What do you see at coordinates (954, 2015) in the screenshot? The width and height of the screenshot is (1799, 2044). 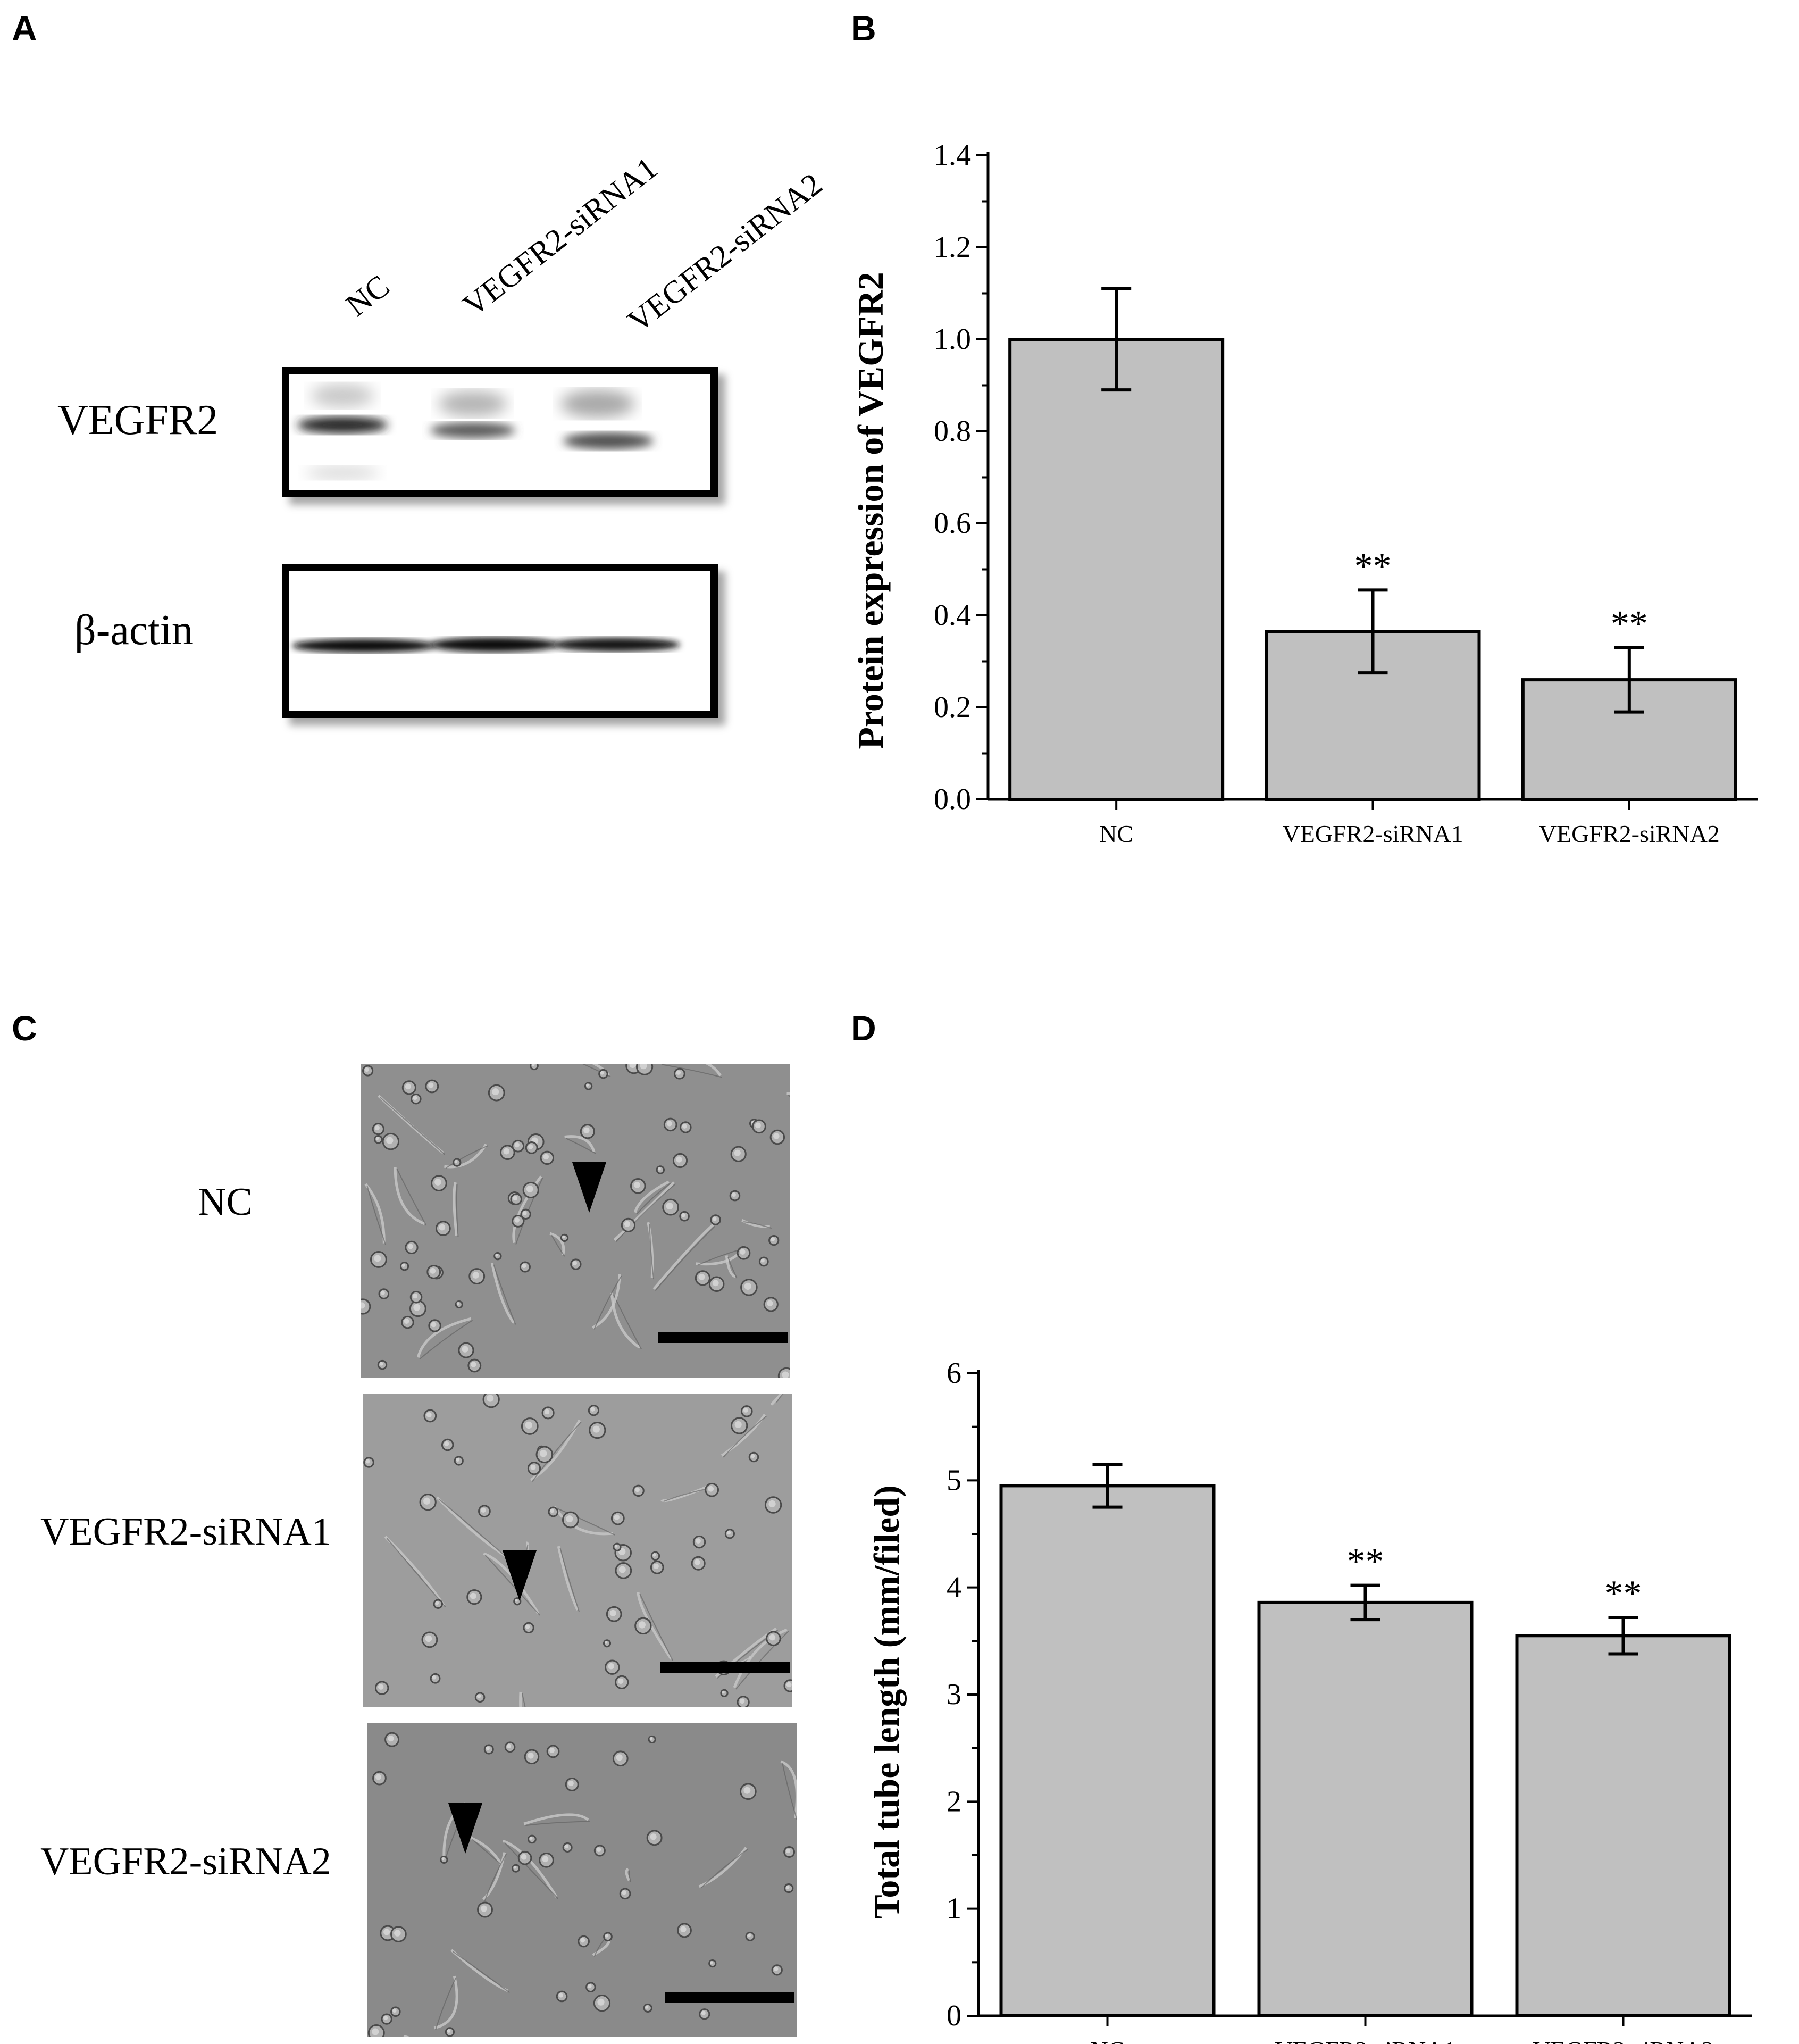 I see `y-tick-label: 0` at bounding box center [954, 2015].